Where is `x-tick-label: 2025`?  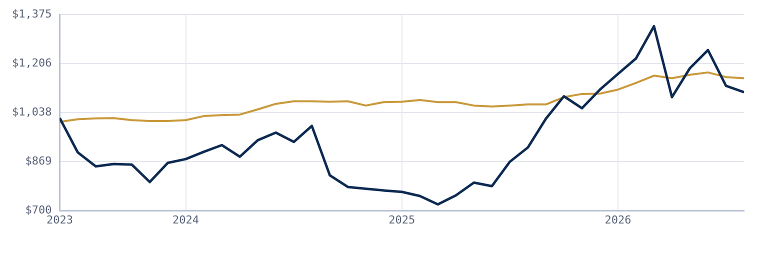 x-tick-label: 2025 is located at coordinates (402, 219).